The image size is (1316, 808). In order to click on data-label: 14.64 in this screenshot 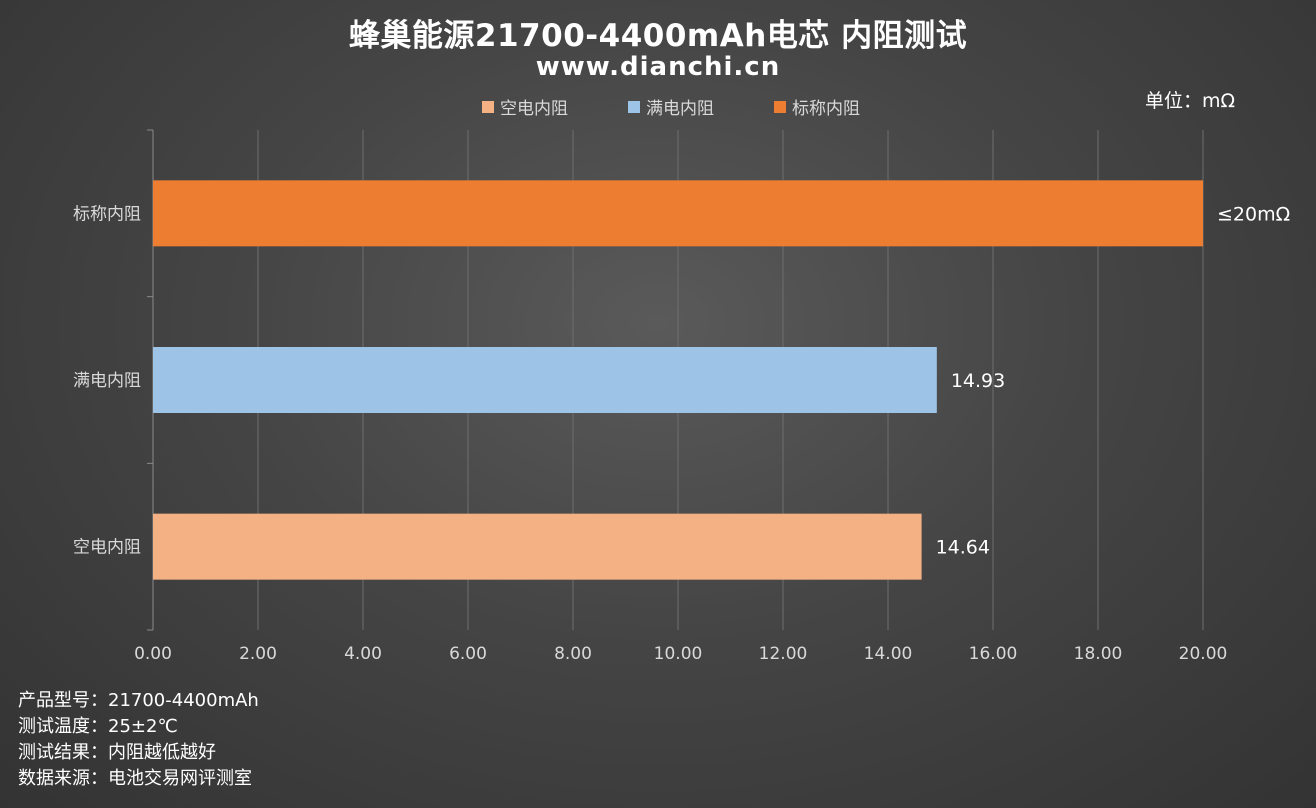, I will do `click(963, 548)`.